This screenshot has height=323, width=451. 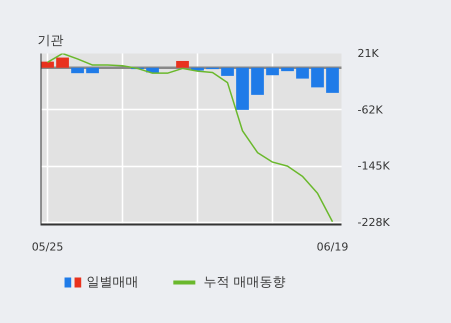 What do you see at coordinates (48, 247) in the screenshot?
I see `x-tick-label: 05/25` at bounding box center [48, 247].